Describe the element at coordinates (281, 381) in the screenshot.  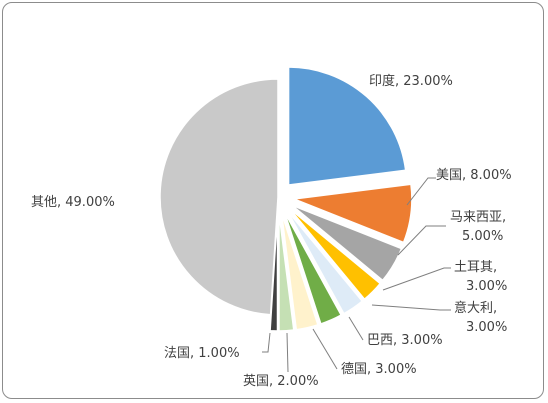
I see `data-label-8: 英国, 2.00%` at that location.